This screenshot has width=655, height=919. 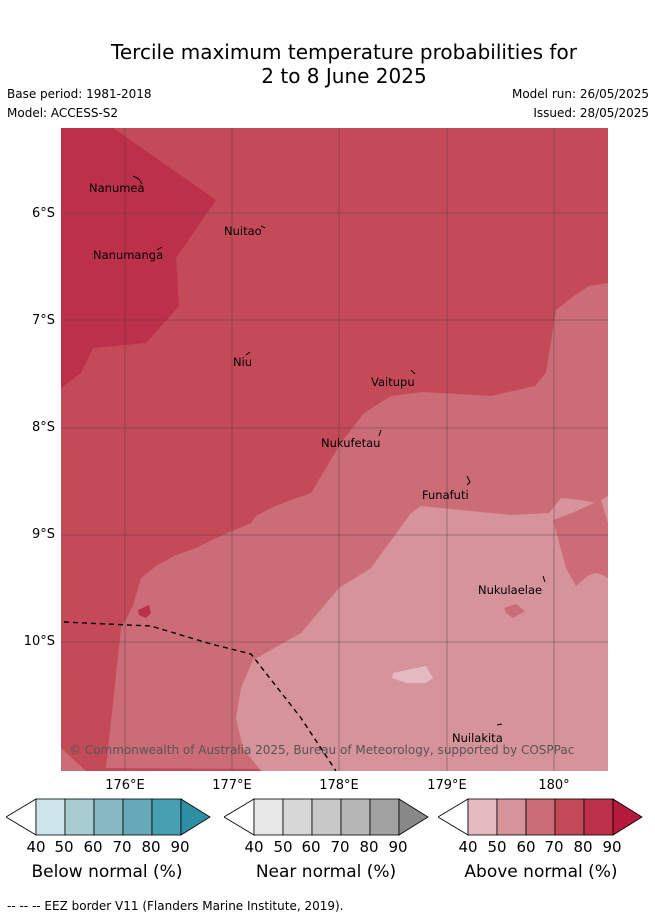 I want to click on legend-near-normal, so click(x=326, y=817).